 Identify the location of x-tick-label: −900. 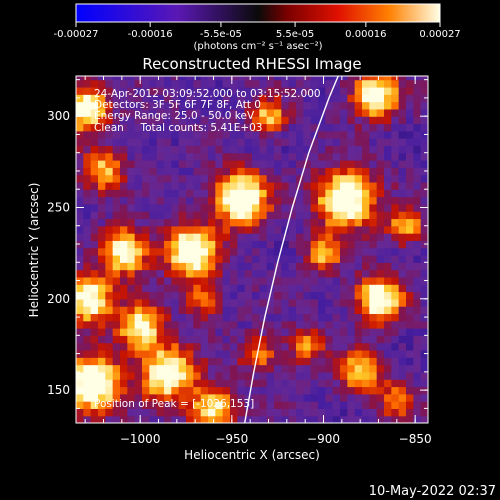
(323, 439).